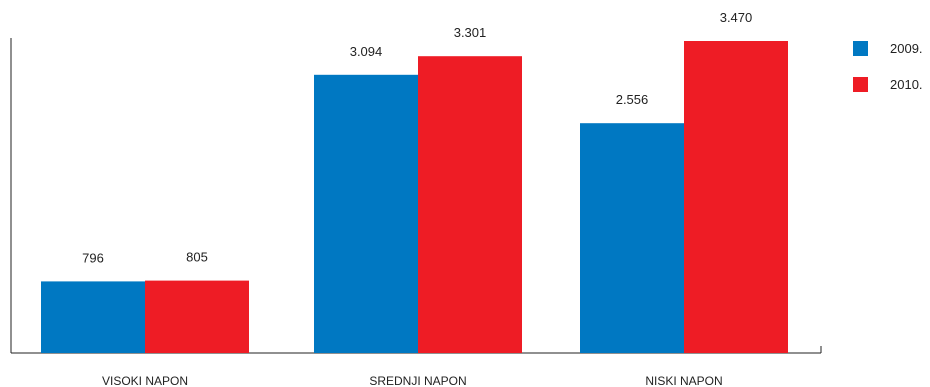  What do you see at coordinates (93, 257) in the screenshot?
I see `value-label-0-0: 796` at bounding box center [93, 257].